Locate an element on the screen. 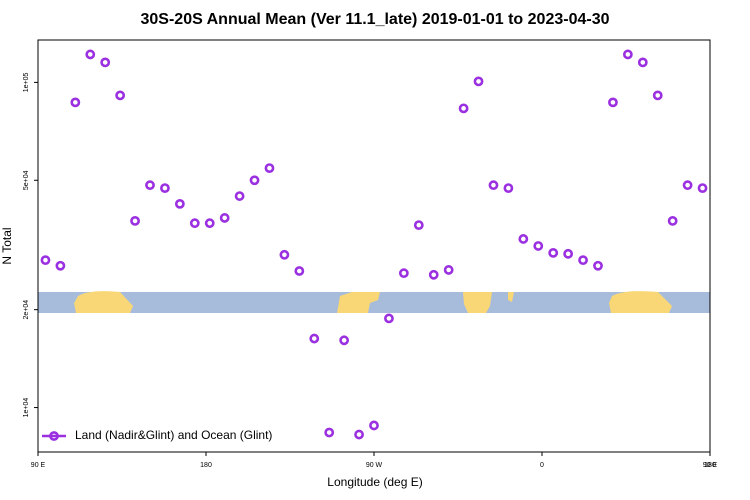 This screenshot has height=500, width=750. y-tick-label: 2e+04 is located at coordinates (26, 310).